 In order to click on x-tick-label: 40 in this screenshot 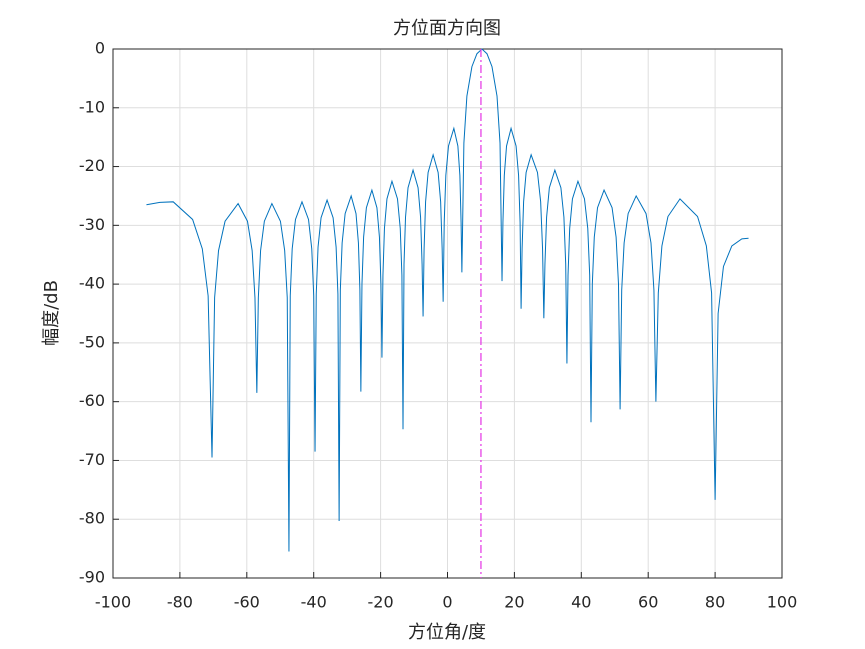, I will do `click(581, 602)`.